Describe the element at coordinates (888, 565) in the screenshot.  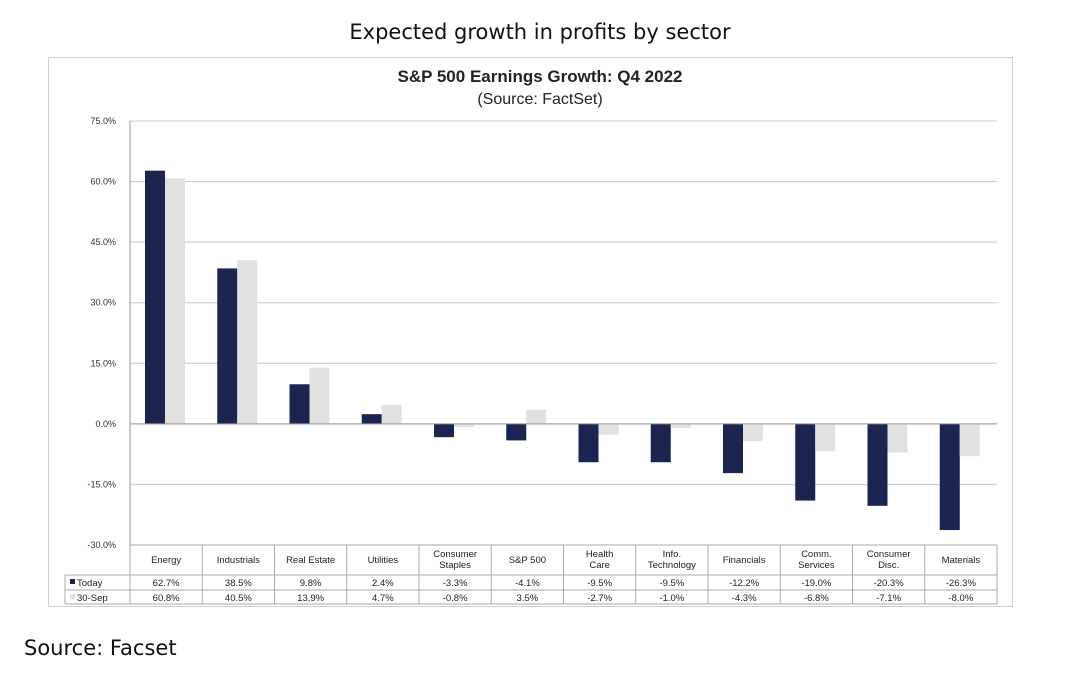
I see `category-label: Disc.` at that location.